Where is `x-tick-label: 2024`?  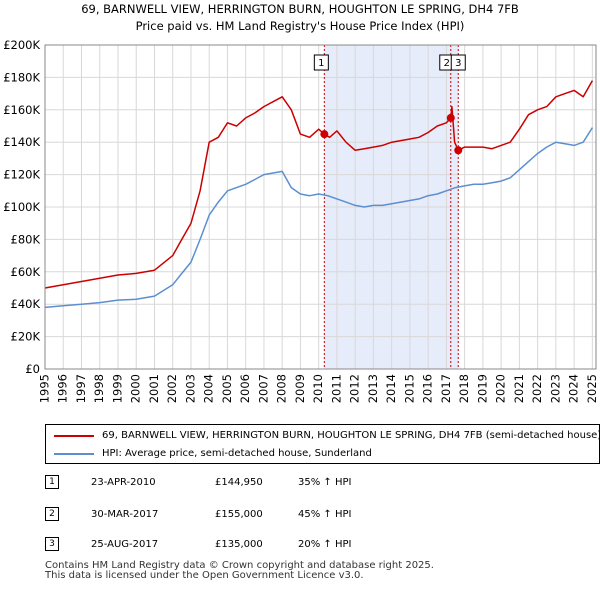 x-tick-label: 2024 is located at coordinates (574, 388).